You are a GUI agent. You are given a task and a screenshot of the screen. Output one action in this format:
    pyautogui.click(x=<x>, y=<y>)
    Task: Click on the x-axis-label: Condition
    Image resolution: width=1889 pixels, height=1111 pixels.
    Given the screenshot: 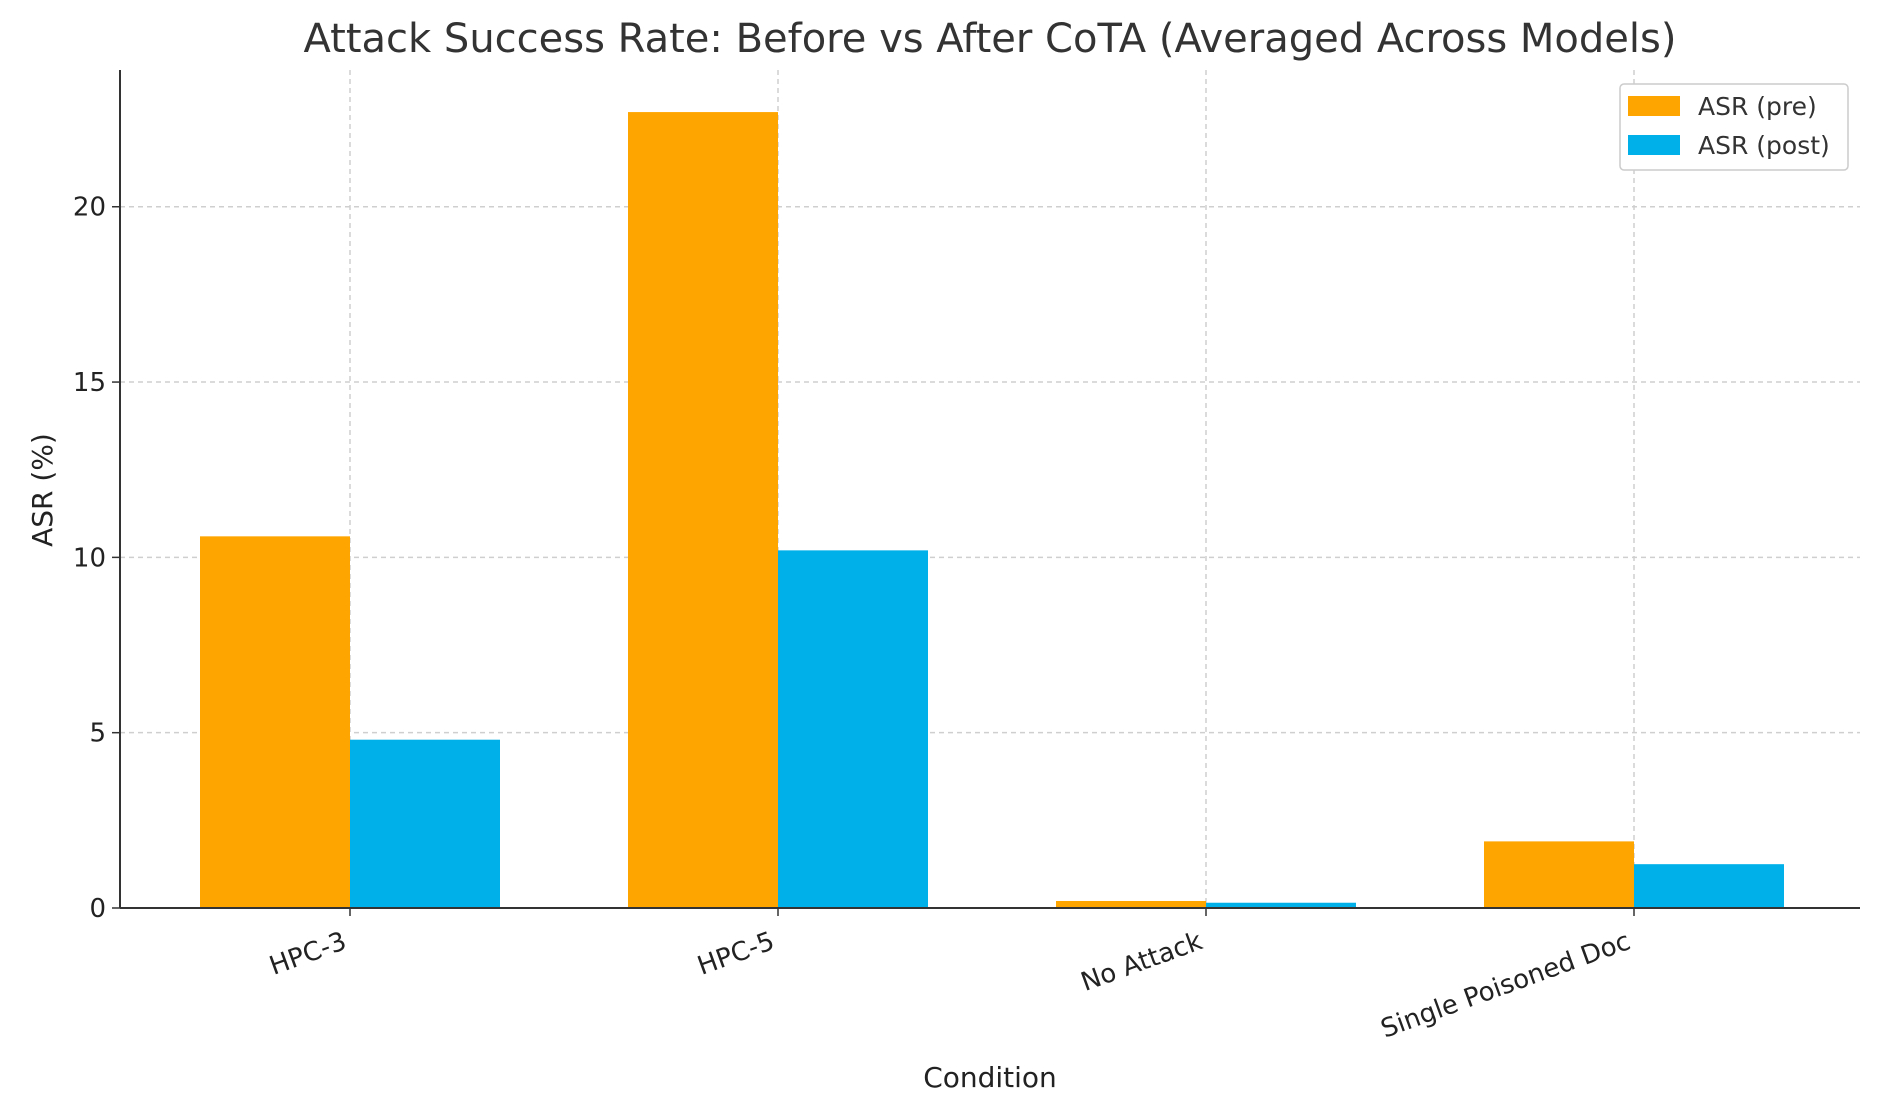 What is the action you would take?
    pyautogui.click(x=990, y=1077)
    